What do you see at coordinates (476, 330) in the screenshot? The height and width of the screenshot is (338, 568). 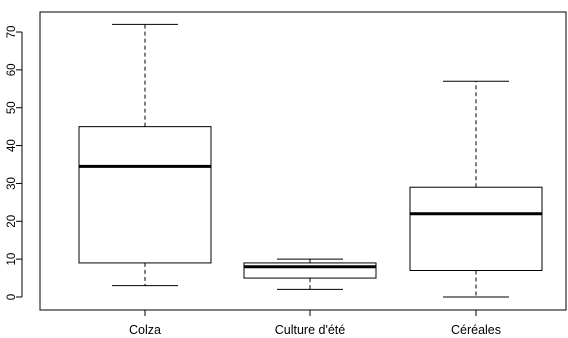 I see `x-tick-label: Céréales` at bounding box center [476, 330].